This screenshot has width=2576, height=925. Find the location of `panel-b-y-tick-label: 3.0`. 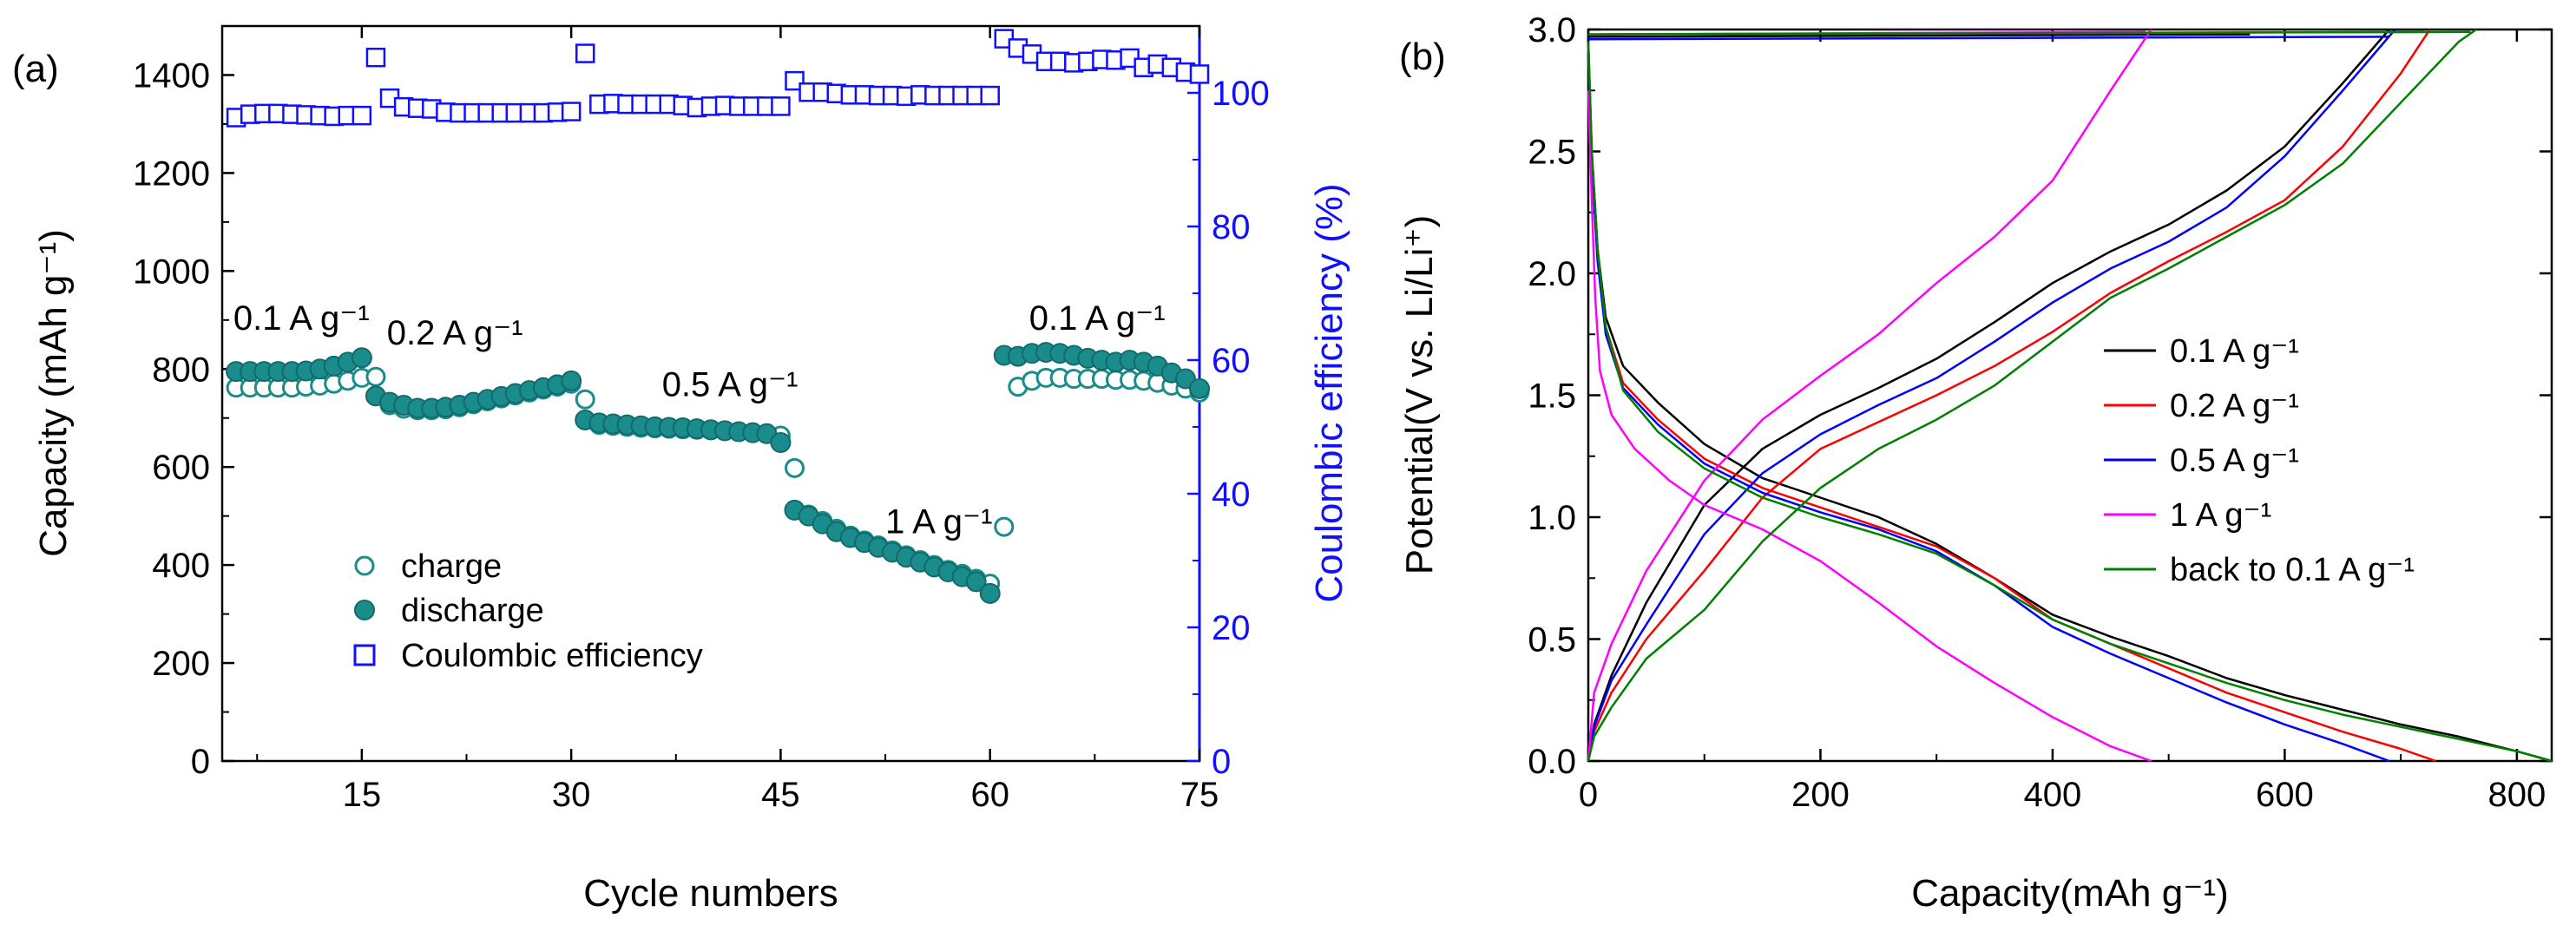

panel-b-y-tick-label: 3.0 is located at coordinates (1552, 30).